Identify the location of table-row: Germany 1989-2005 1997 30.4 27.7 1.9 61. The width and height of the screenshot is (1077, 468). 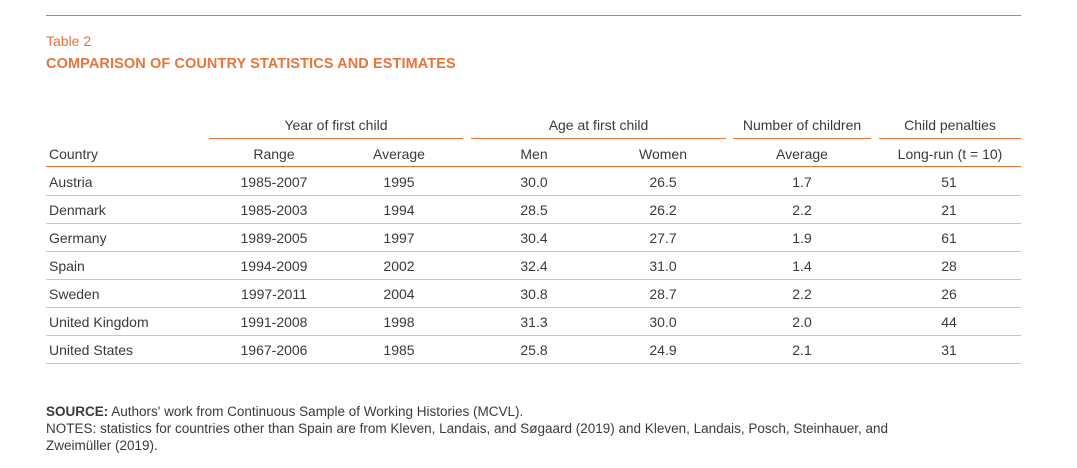
(533, 237).